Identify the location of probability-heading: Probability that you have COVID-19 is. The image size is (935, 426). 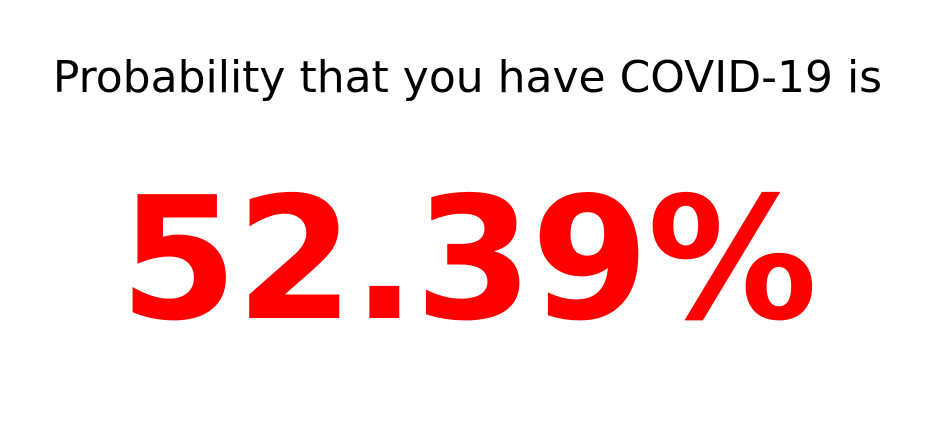
(467, 77).